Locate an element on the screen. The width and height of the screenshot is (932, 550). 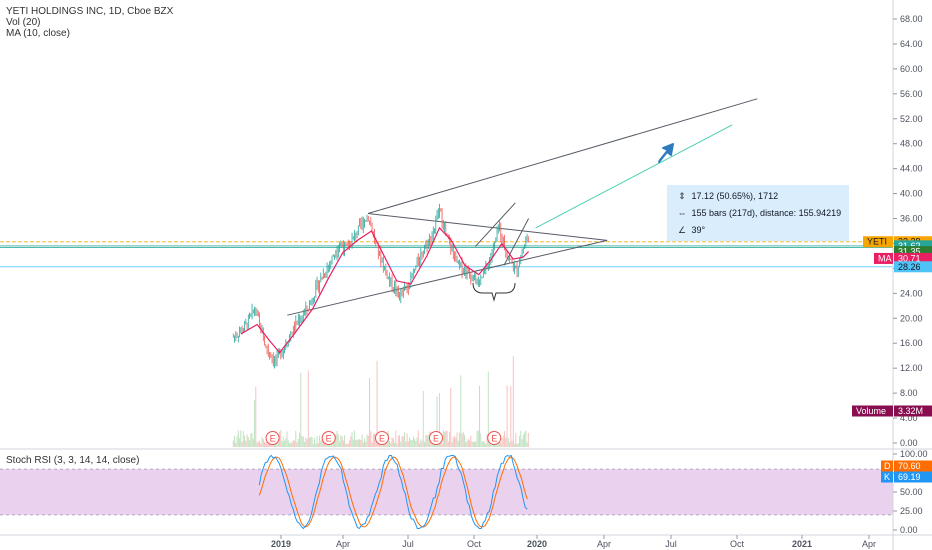
stoch-series is located at coordinates (393, 492).